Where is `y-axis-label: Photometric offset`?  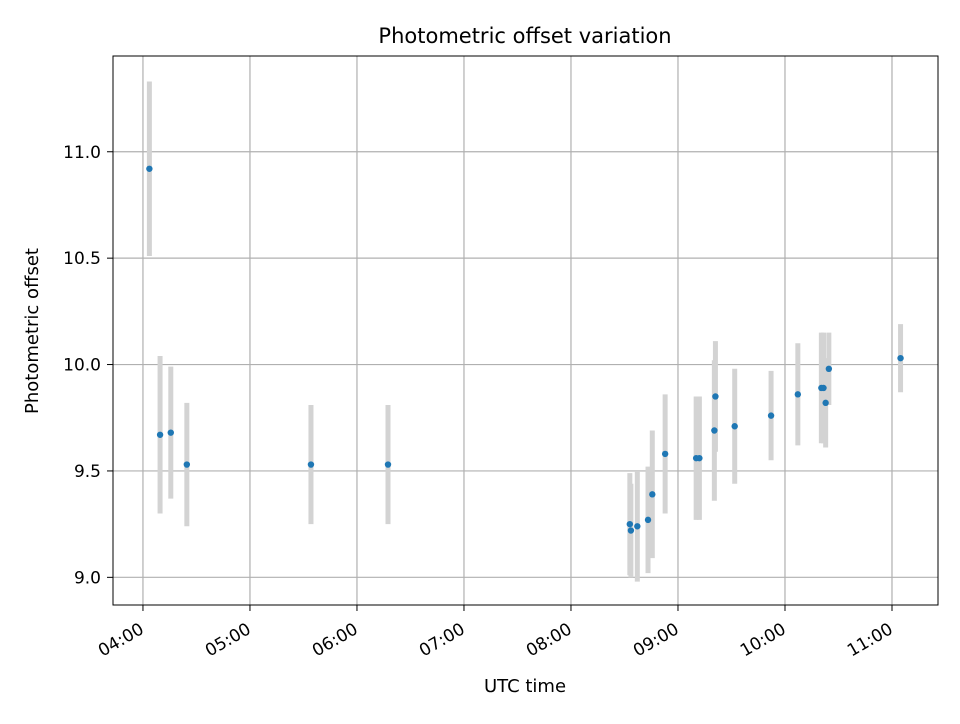 y-axis-label: Photometric offset is located at coordinates (32, 331).